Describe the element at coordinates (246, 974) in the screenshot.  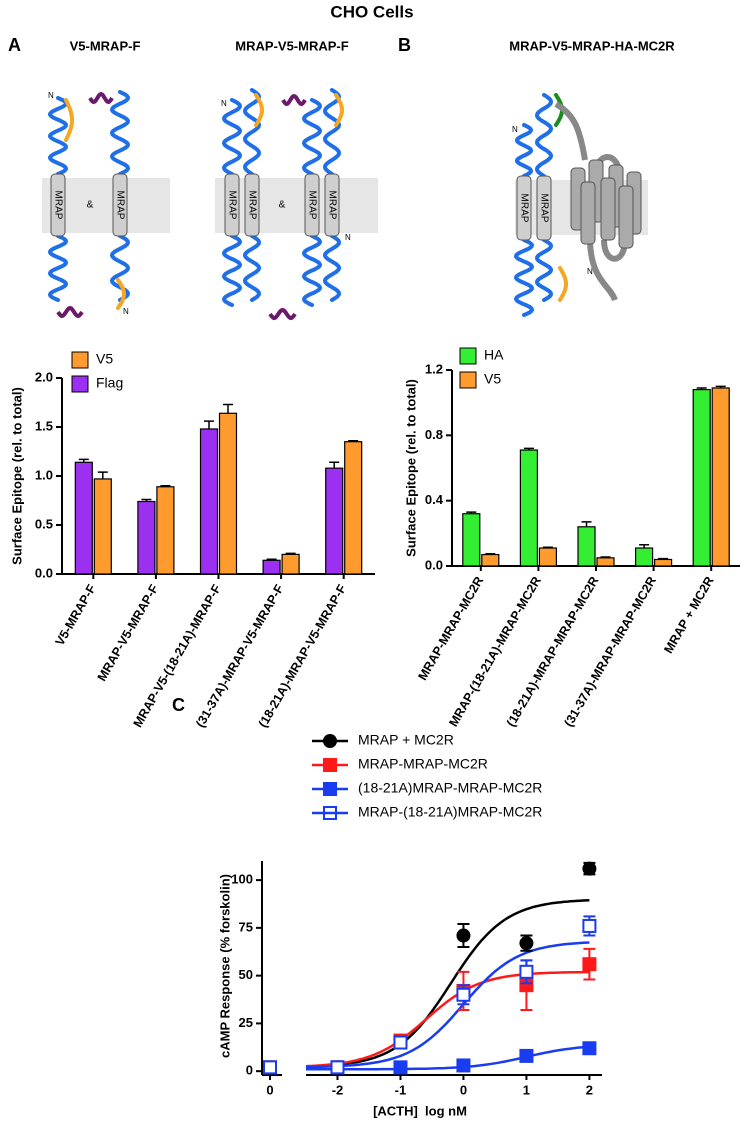
I see `y-tick-label: 50` at that location.